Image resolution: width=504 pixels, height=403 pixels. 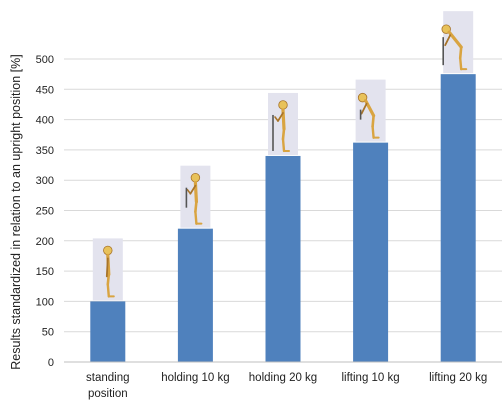 I want to click on y-tick-label: 200, so click(x=45, y=242).